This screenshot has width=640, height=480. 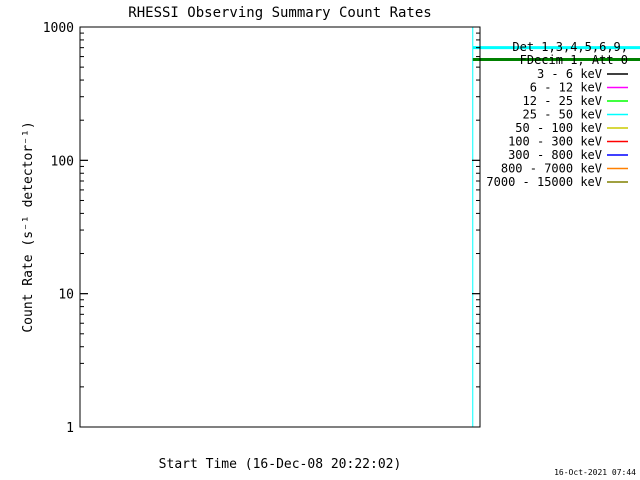 What do you see at coordinates (544, 182) in the screenshot?
I see `legend-label: 7000 - 15000 keV` at bounding box center [544, 182].